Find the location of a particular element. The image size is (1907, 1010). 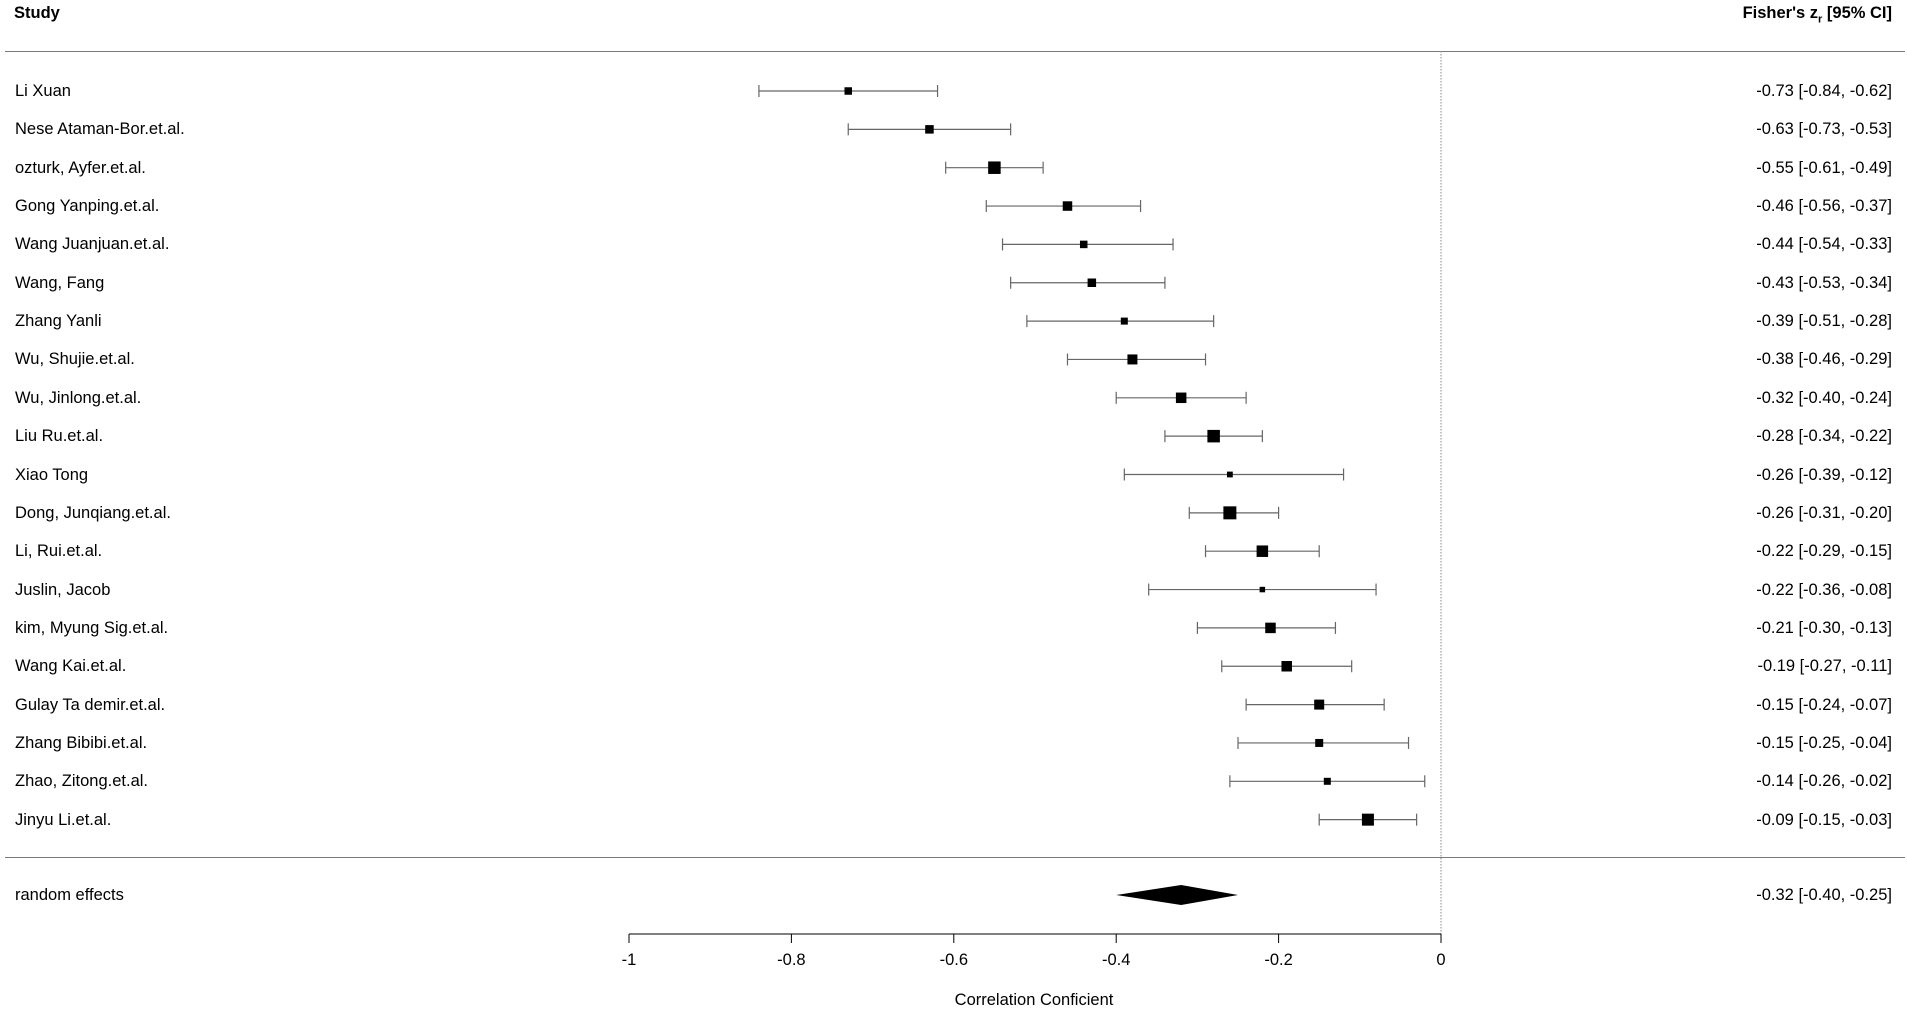

ci-value: -0.32 [-0.40, -0.24] is located at coordinates (1824, 397).